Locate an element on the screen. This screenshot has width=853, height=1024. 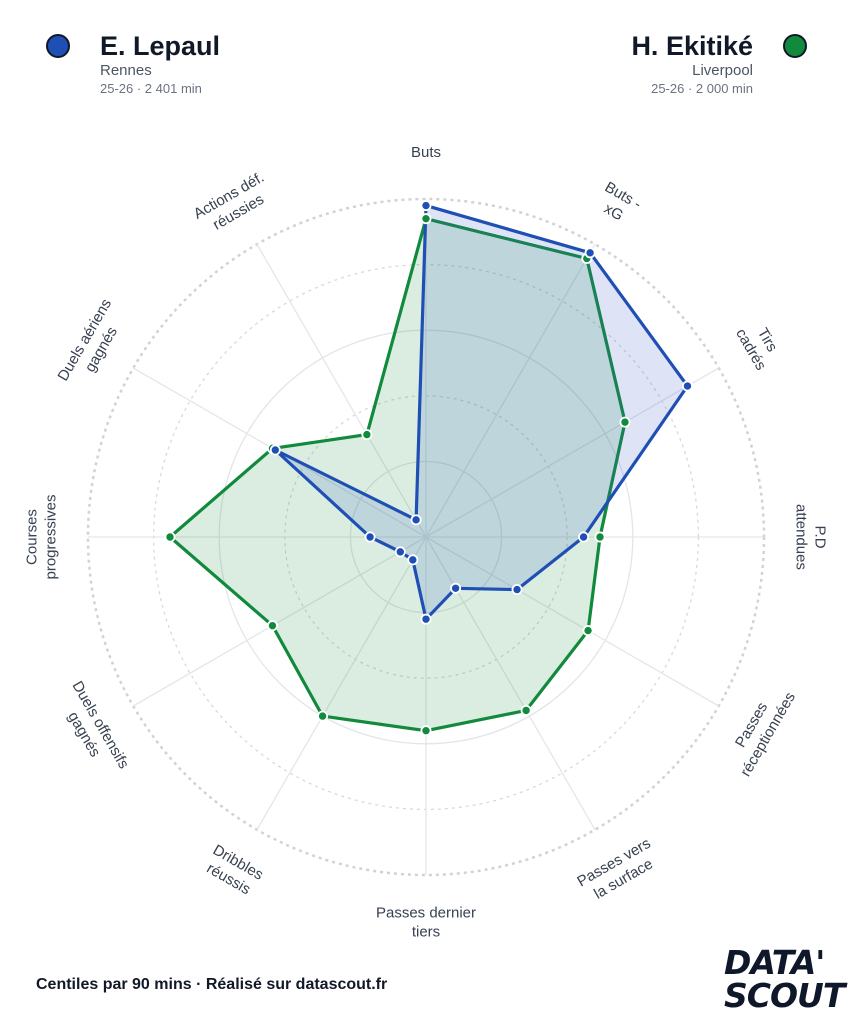
player-1-name: E. Lepaul is located at coordinates (160, 46).